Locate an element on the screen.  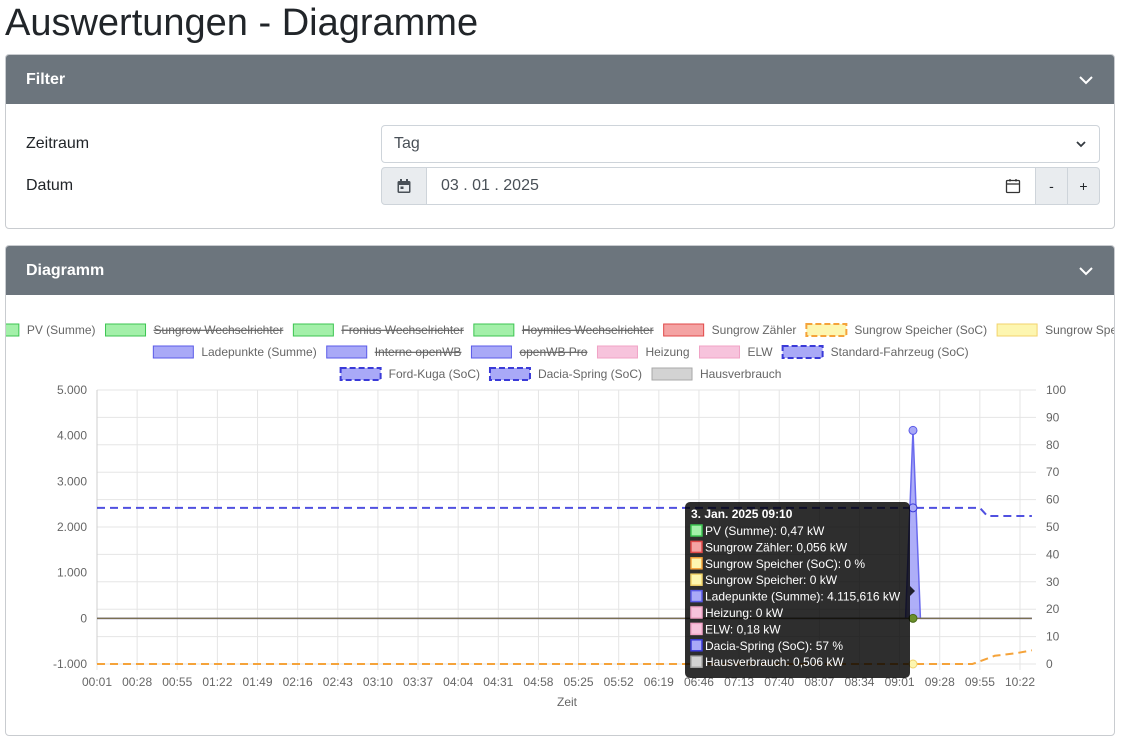
legend-item-label: Sungrow Zähler is located at coordinates (754, 330).